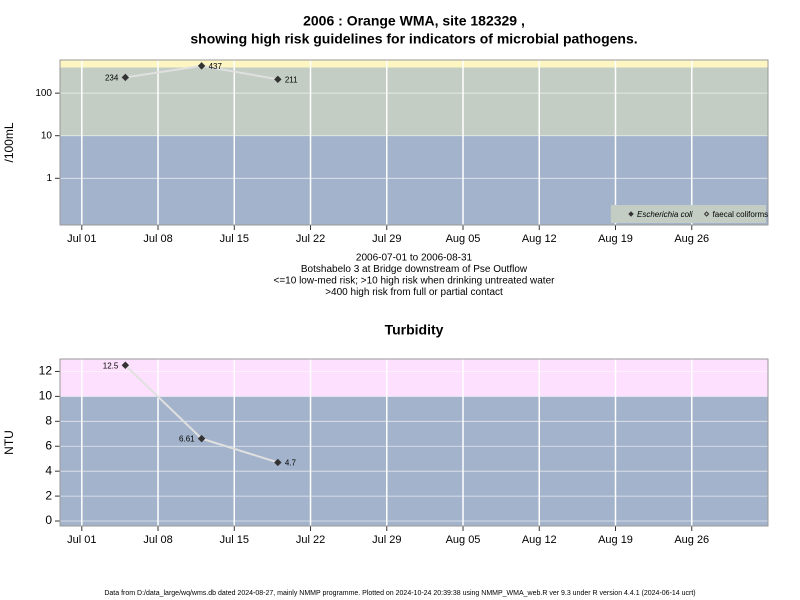 Image resolution: width=800 pixels, height=600 pixels. What do you see at coordinates (48, 445) in the screenshot?
I see `y-tick-label: 6` at bounding box center [48, 445].